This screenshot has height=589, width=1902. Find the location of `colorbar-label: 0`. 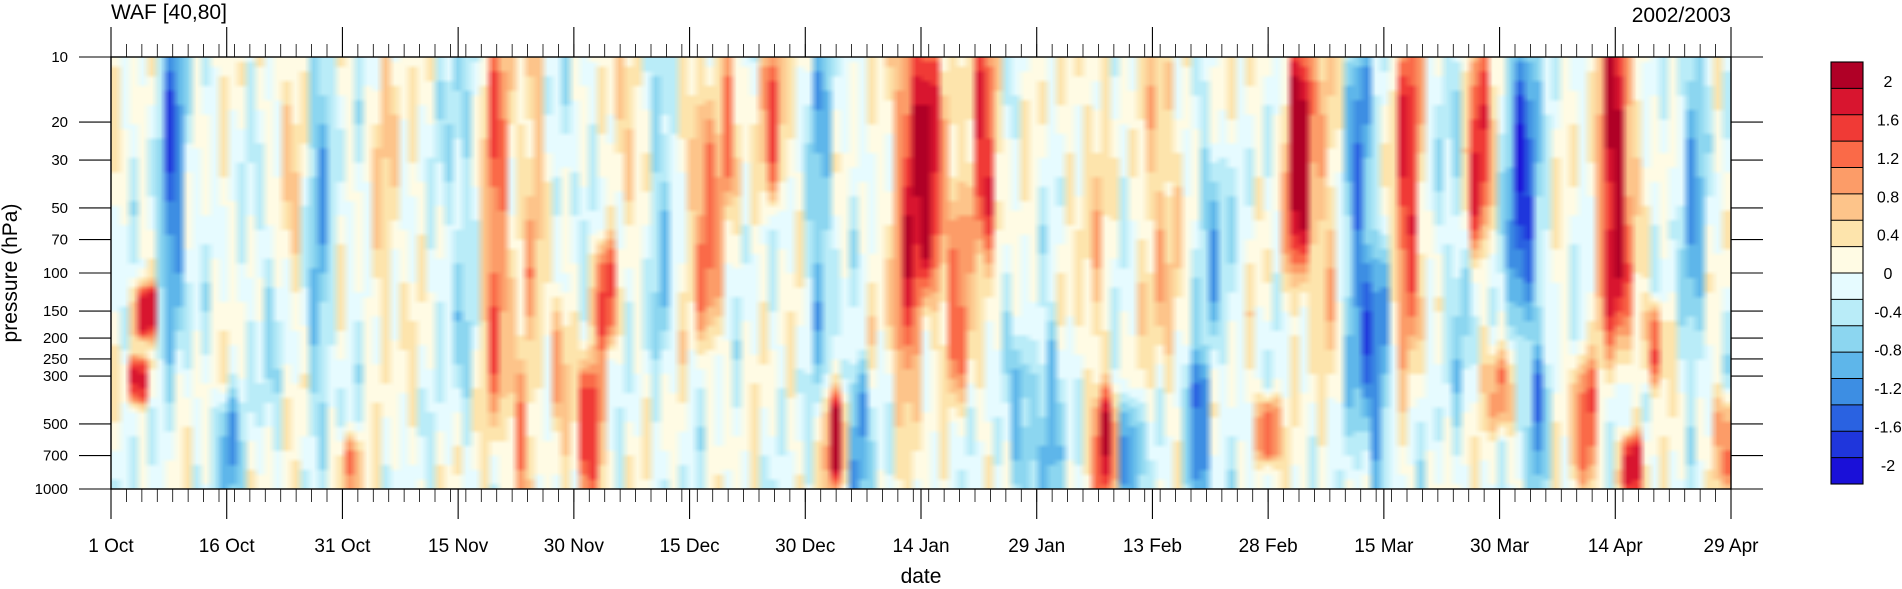

colorbar-label: 0 is located at coordinates (1888, 274).